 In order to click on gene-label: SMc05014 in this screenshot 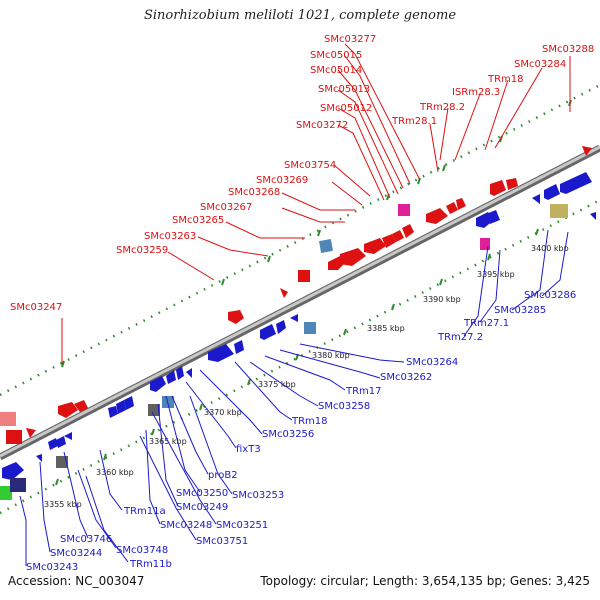, I will do `click(336, 70)`.